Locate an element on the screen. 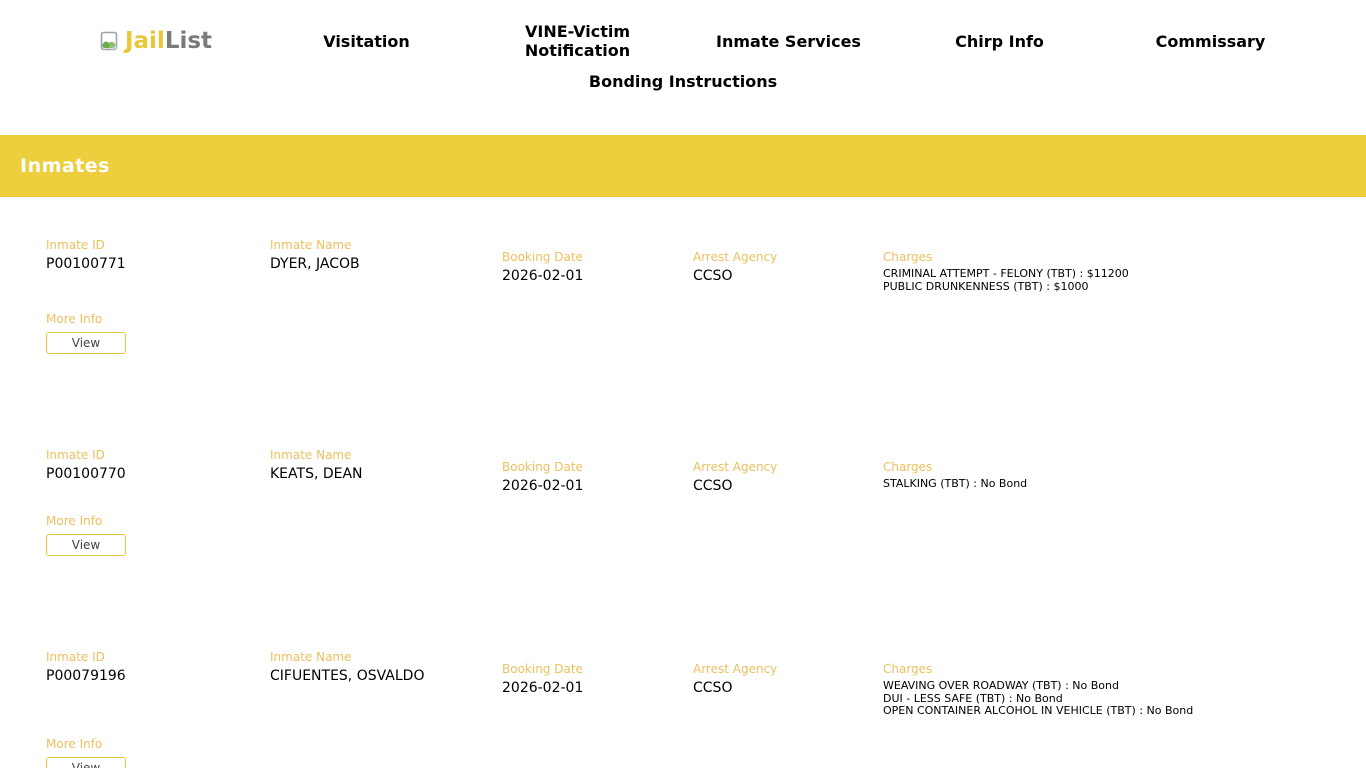 The image size is (1366, 768). charge-line: PUBLIC DRUNKENNESS (TBT) : $1000 is located at coordinates (986, 286).